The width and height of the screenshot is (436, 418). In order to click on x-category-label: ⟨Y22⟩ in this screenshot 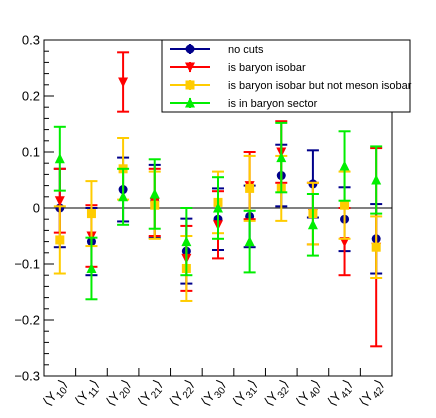, I will do `click(183, 393)`.